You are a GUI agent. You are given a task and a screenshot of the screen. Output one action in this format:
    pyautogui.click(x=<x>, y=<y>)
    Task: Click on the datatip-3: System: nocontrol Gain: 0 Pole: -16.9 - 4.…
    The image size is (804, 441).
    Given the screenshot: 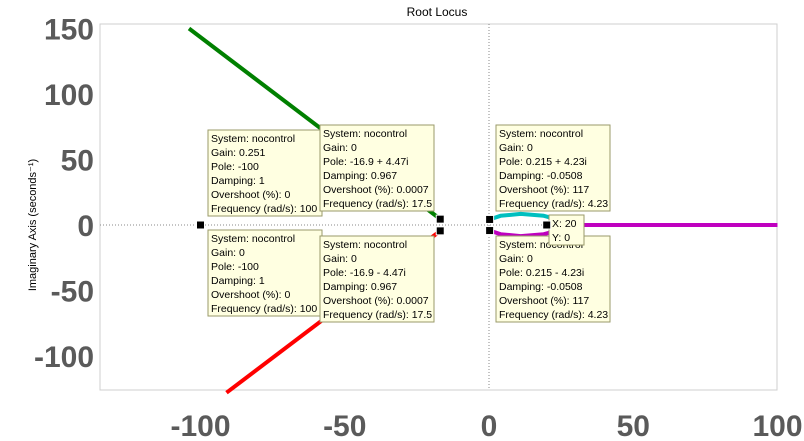 What is the action you would take?
    pyautogui.click(x=377, y=279)
    